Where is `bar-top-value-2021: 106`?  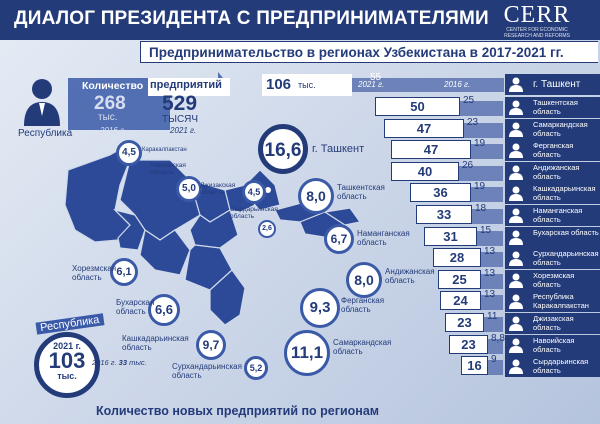 bar-top-value-2021: 106 is located at coordinates (279, 84).